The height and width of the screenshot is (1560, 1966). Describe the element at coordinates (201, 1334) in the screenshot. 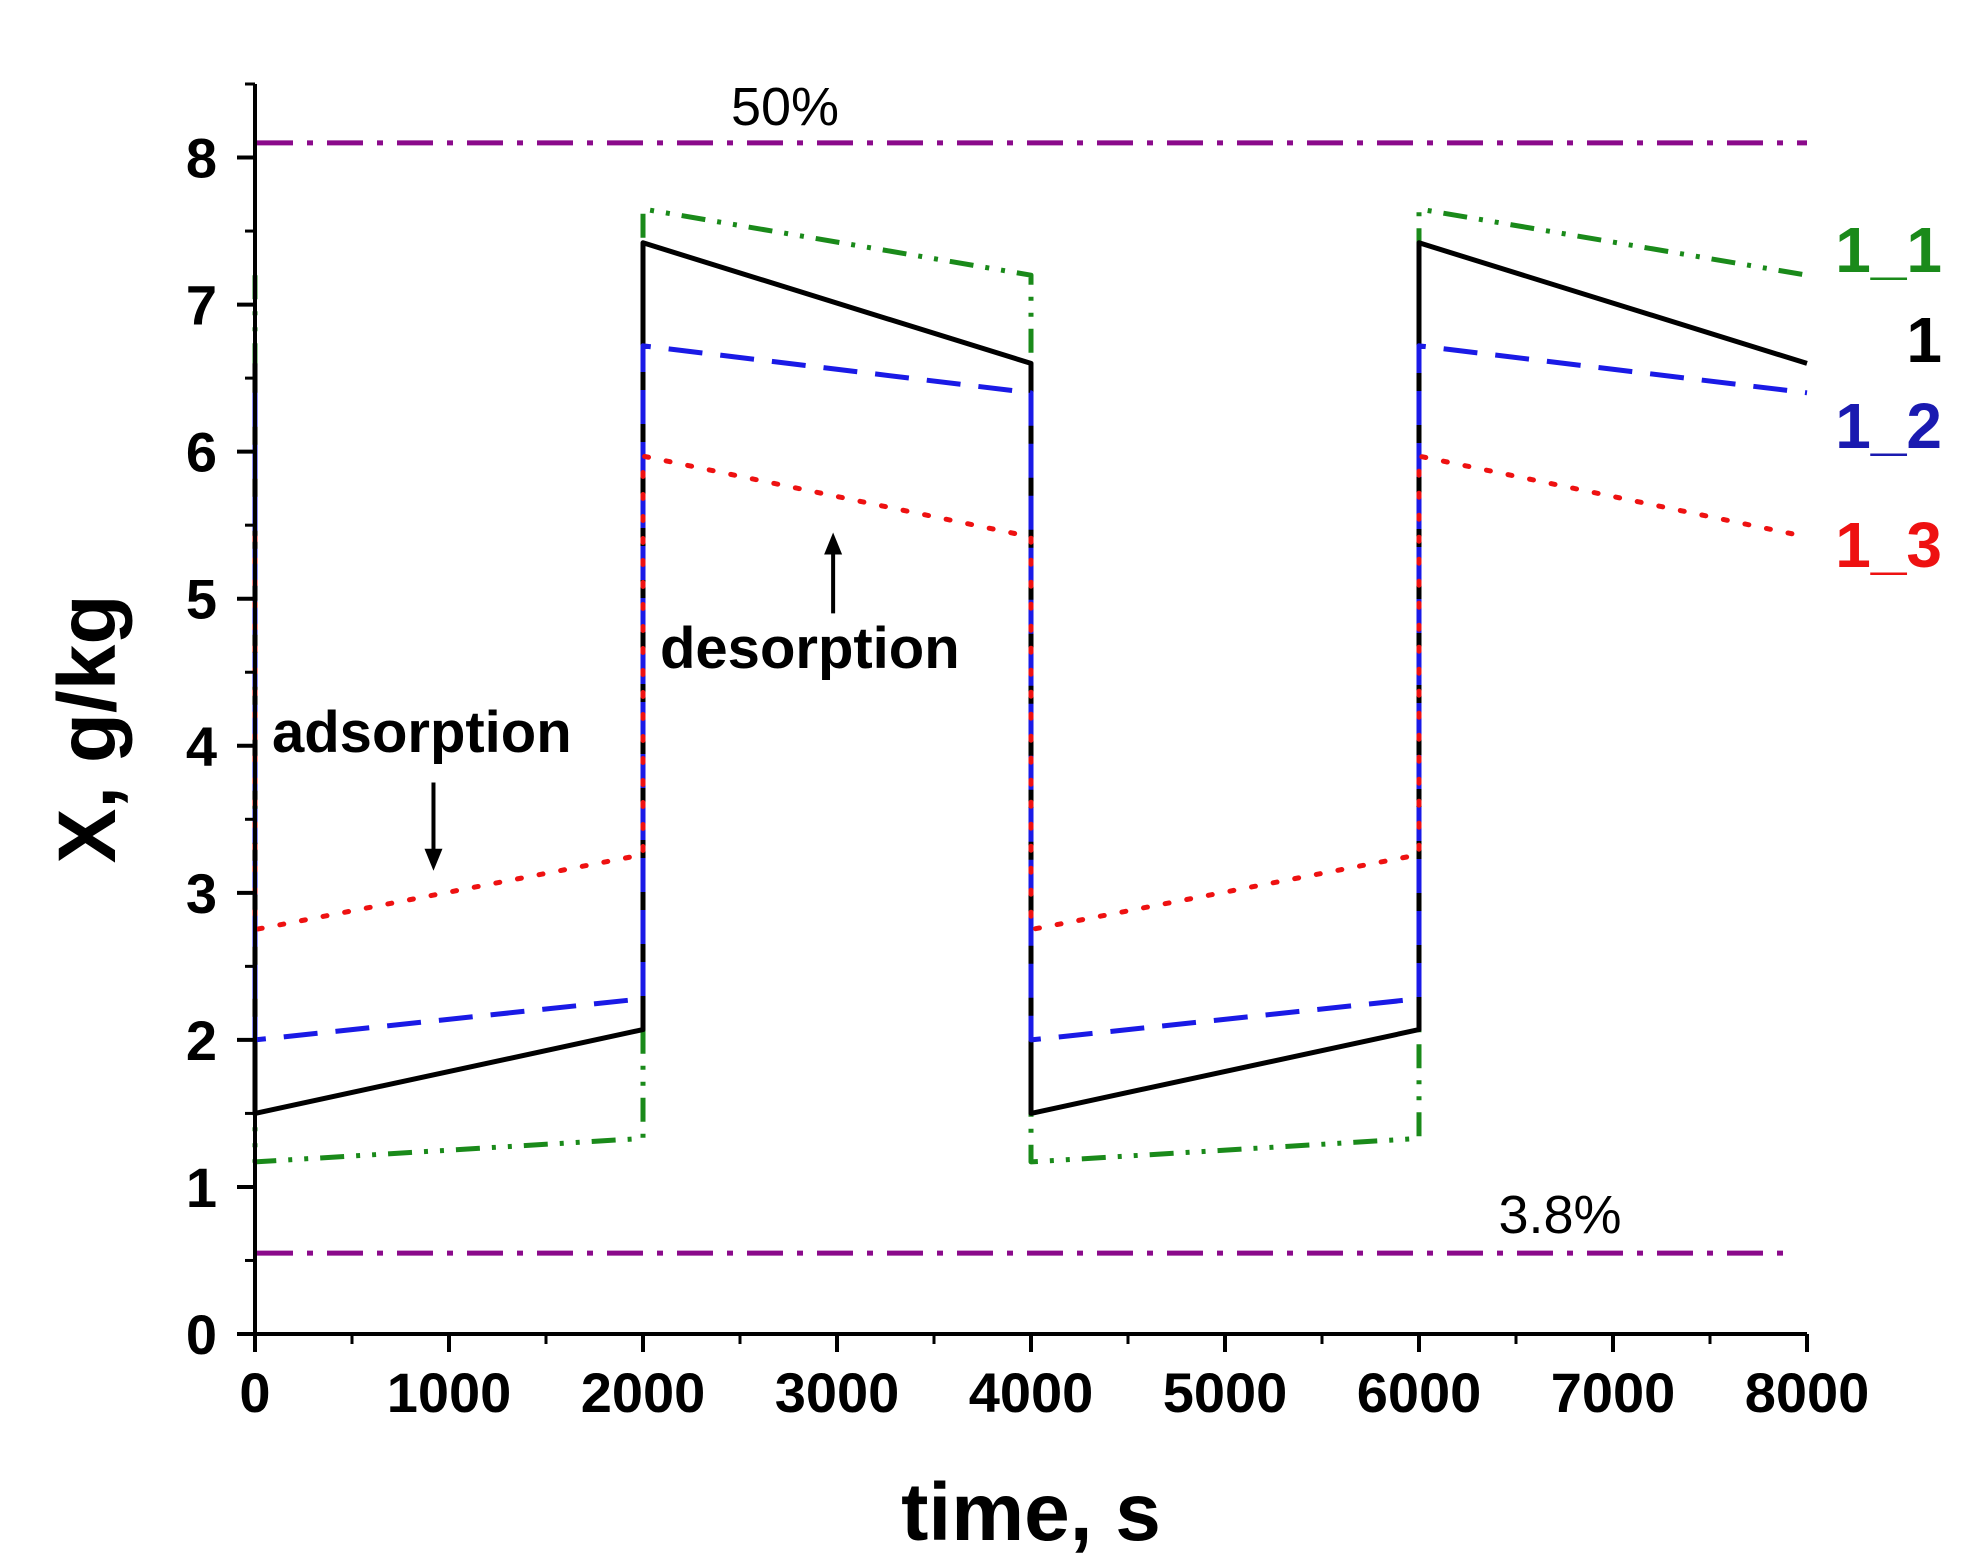

I see `y-tick-label: 0` at that location.